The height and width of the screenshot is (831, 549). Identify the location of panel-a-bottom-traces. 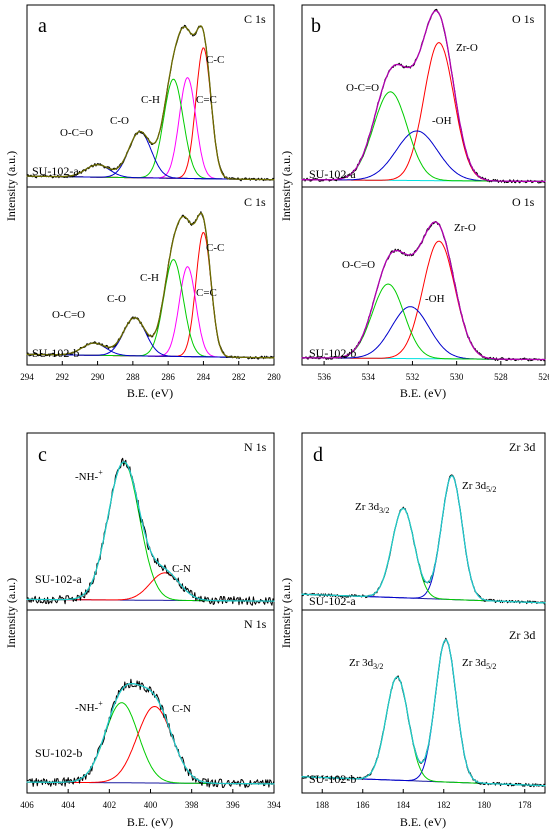
(150, 285).